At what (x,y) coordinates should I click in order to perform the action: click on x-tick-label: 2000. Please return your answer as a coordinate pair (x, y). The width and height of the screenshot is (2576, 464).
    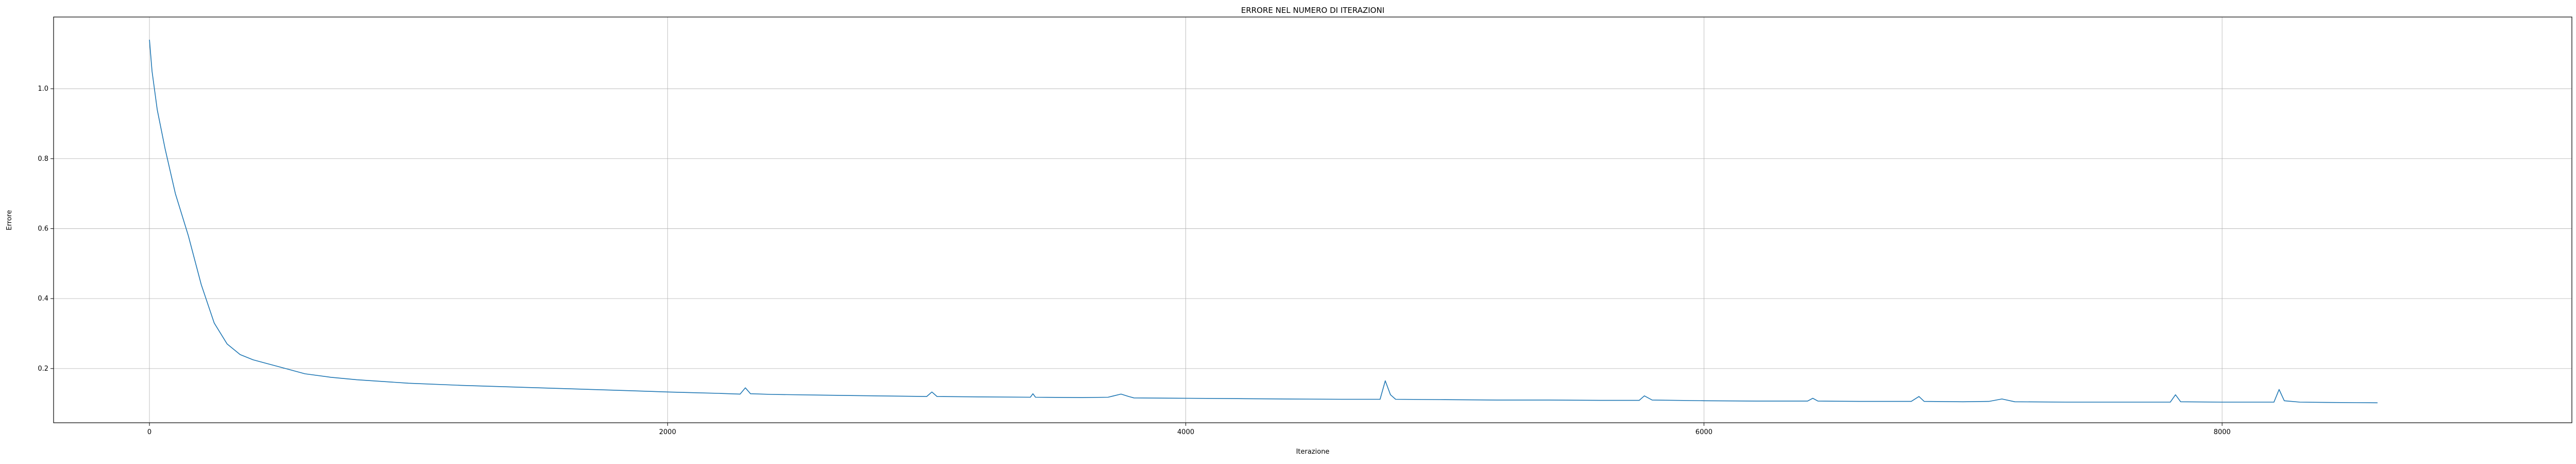
    Looking at the image, I should click on (667, 432).